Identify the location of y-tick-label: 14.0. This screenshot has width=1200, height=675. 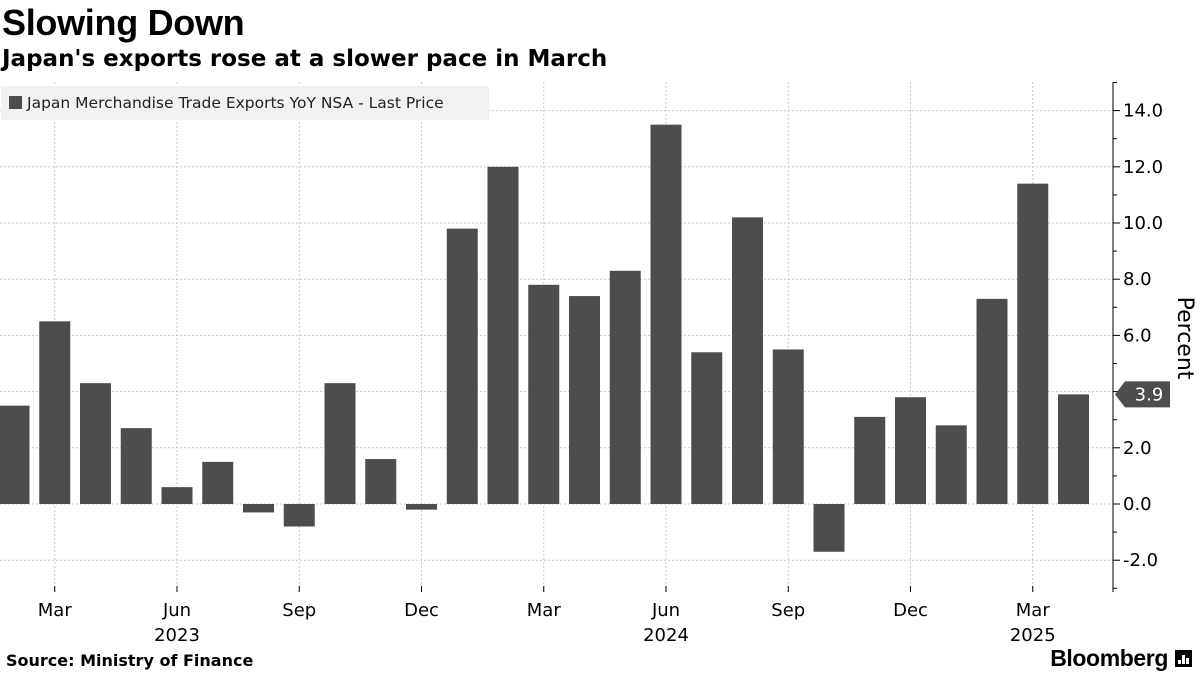
(1143, 111).